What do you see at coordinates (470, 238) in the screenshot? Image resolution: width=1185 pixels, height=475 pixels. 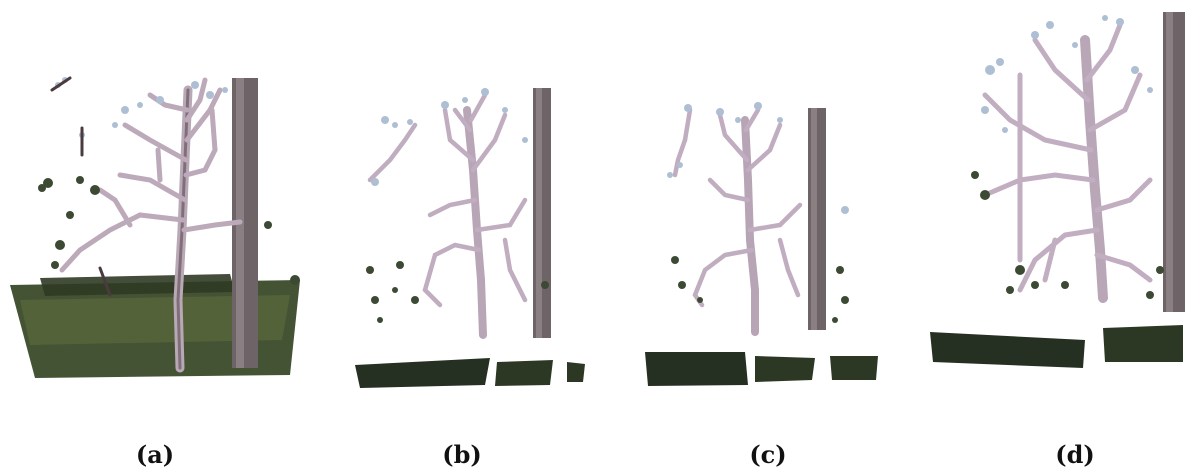 I see `tree-point-cloud-b` at bounding box center [470, 238].